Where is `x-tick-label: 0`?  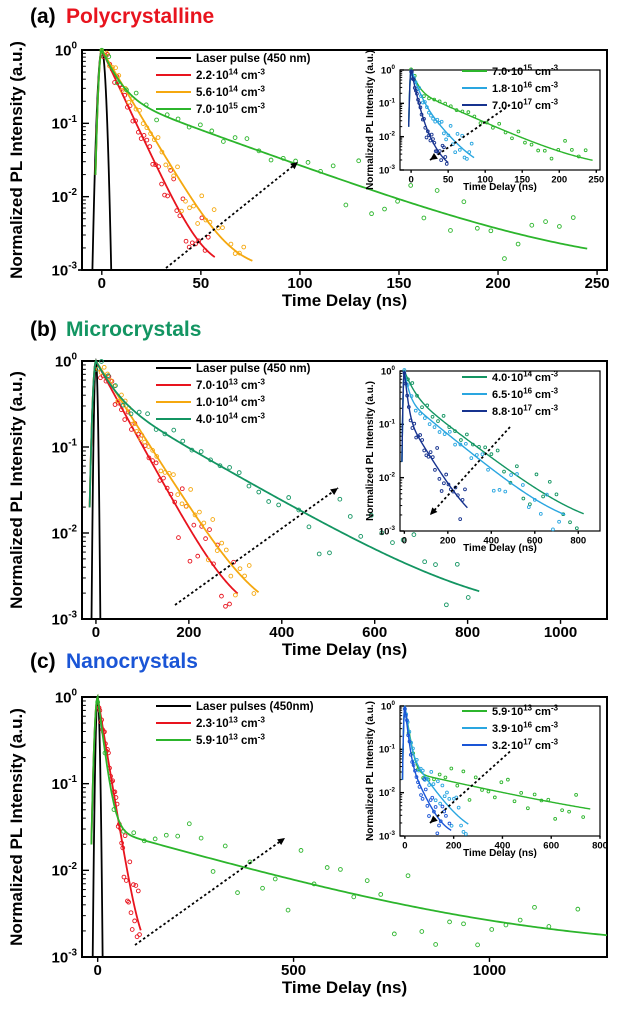 x-tick-label: 0 is located at coordinates (97, 970).